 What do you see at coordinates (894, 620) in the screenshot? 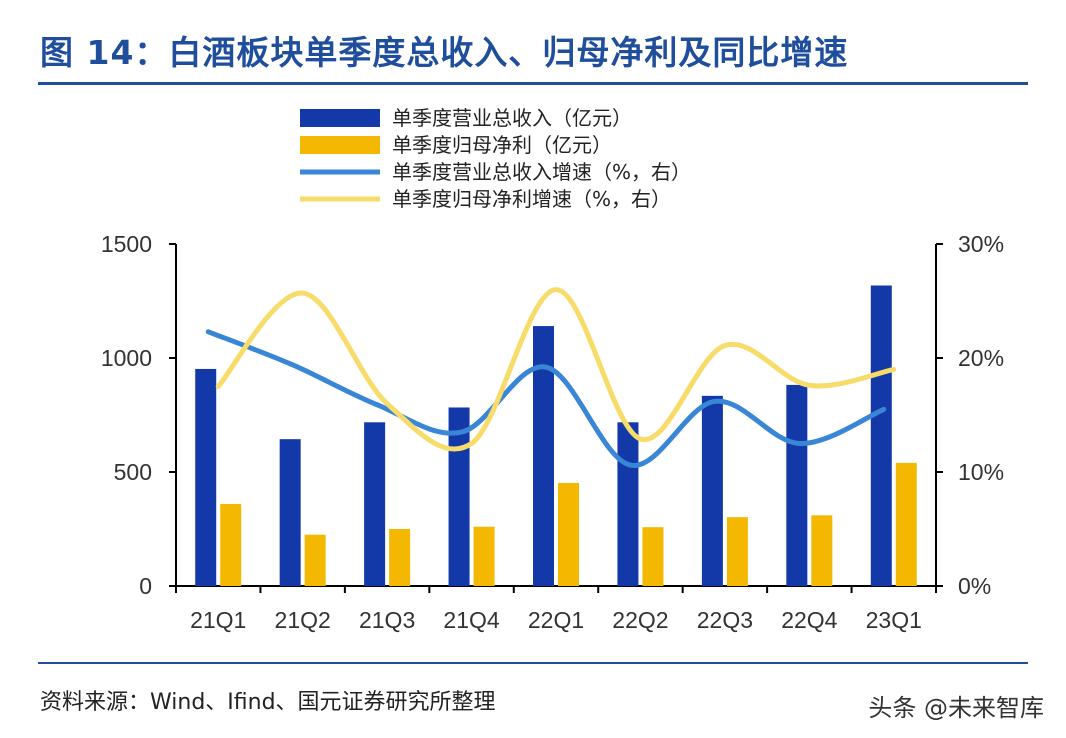
I see `x-tick-label: 23Q1` at bounding box center [894, 620].